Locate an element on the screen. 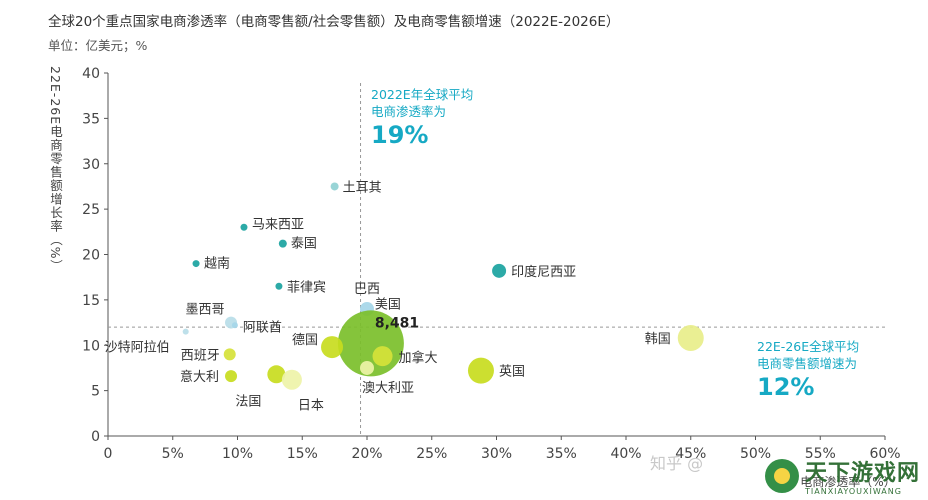 The width and height of the screenshot is (928, 500). site-watermark: 天下游戏网 TIANXIAYOUXIWANG is located at coordinates (842, 475).